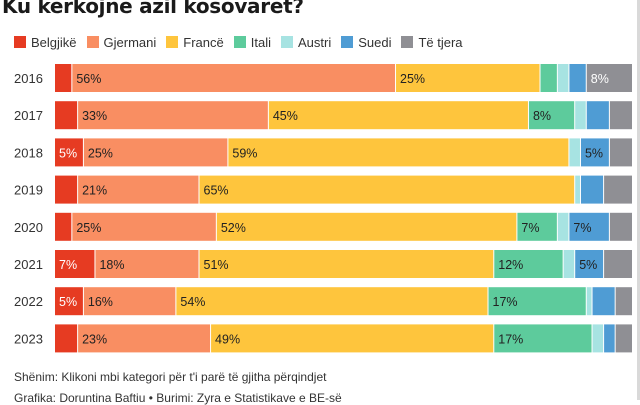 Image resolution: width=640 pixels, height=405 pixels. Describe the element at coordinates (153, 9) in the screenshot. I see `chart-title: Ku kërkojnë azil kosovarët?` at that location.